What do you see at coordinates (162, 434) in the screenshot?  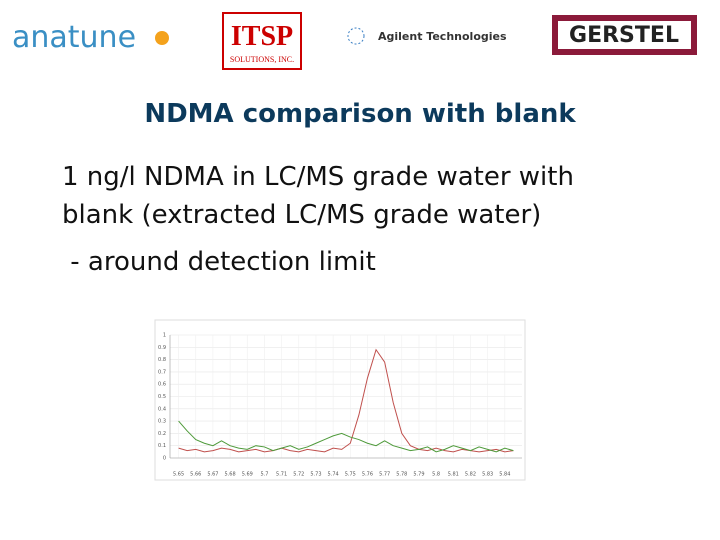 I see `y-tick-label: 0.2` at bounding box center [162, 434].